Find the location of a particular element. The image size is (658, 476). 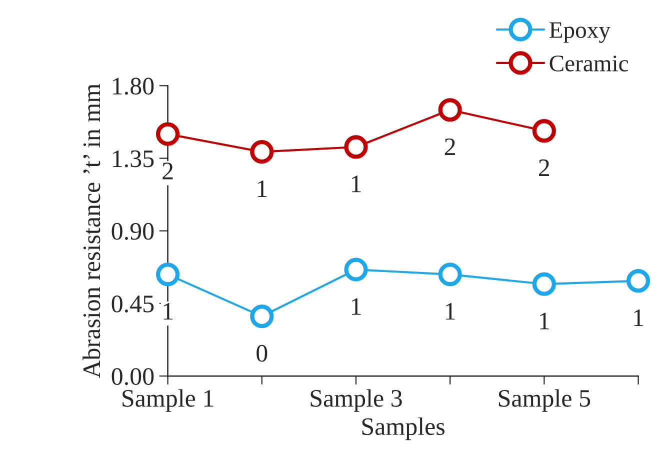

x-axis-title: Samples is located at coordinates (403, 428).